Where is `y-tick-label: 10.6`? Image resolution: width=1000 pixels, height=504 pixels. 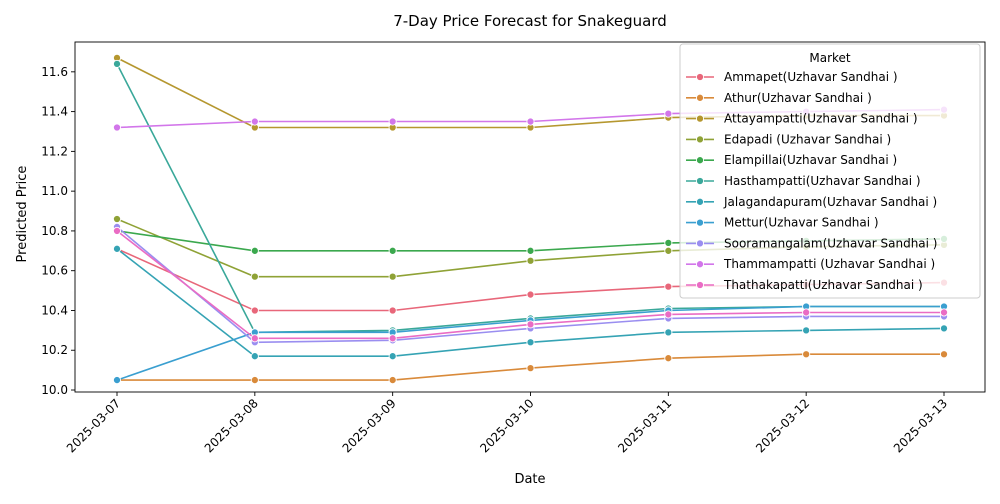 y-tick-label: 10.6 is located at coordinates (54, 271).